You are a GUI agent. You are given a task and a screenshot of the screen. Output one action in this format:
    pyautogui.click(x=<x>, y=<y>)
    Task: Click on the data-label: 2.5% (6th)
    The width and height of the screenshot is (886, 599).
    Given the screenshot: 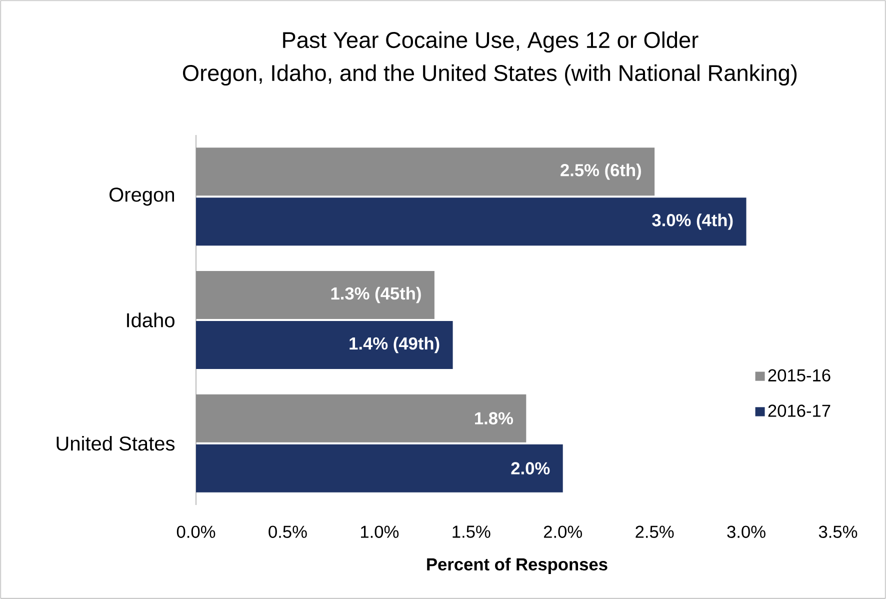 What is the action you would take?
    pyautogui.click(x=600, y=172)
    